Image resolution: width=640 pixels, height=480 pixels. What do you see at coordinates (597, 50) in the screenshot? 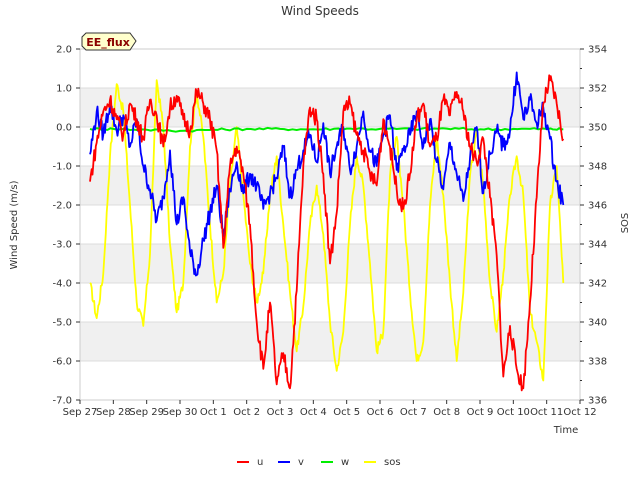
I see `y2-tick-label: 354` at bounding box center [597, 50].